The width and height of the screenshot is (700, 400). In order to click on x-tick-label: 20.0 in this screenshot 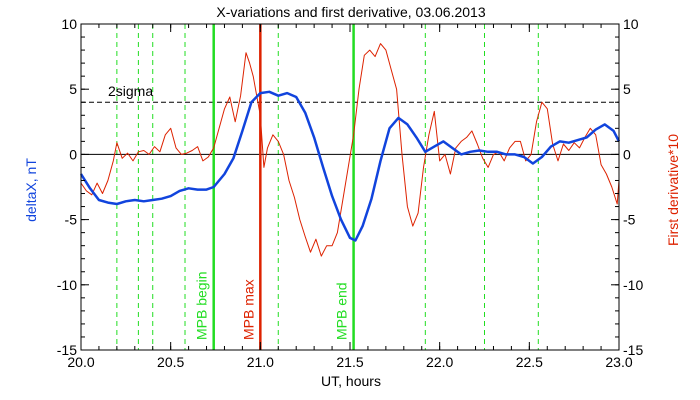, I will do `click(80, 362)`.